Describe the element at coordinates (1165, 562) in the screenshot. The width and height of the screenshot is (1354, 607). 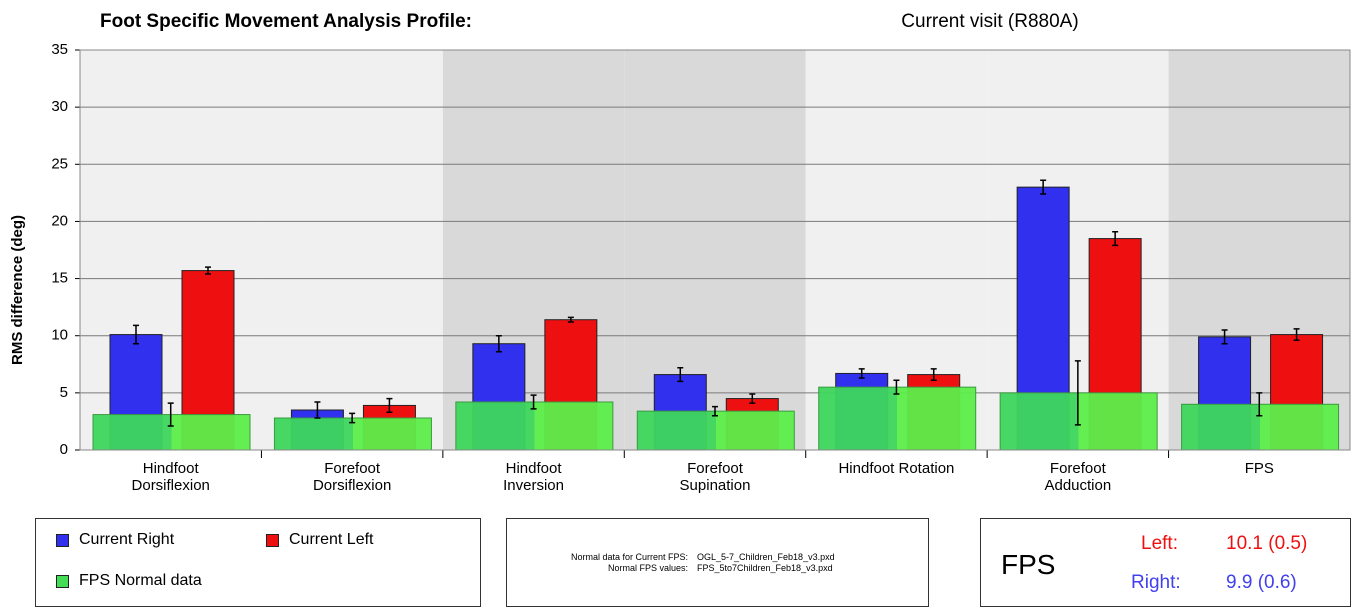
I see `fps-box: FPS Left: 10.1 (0.5) Right: 9.9 (0.6)` at that location.